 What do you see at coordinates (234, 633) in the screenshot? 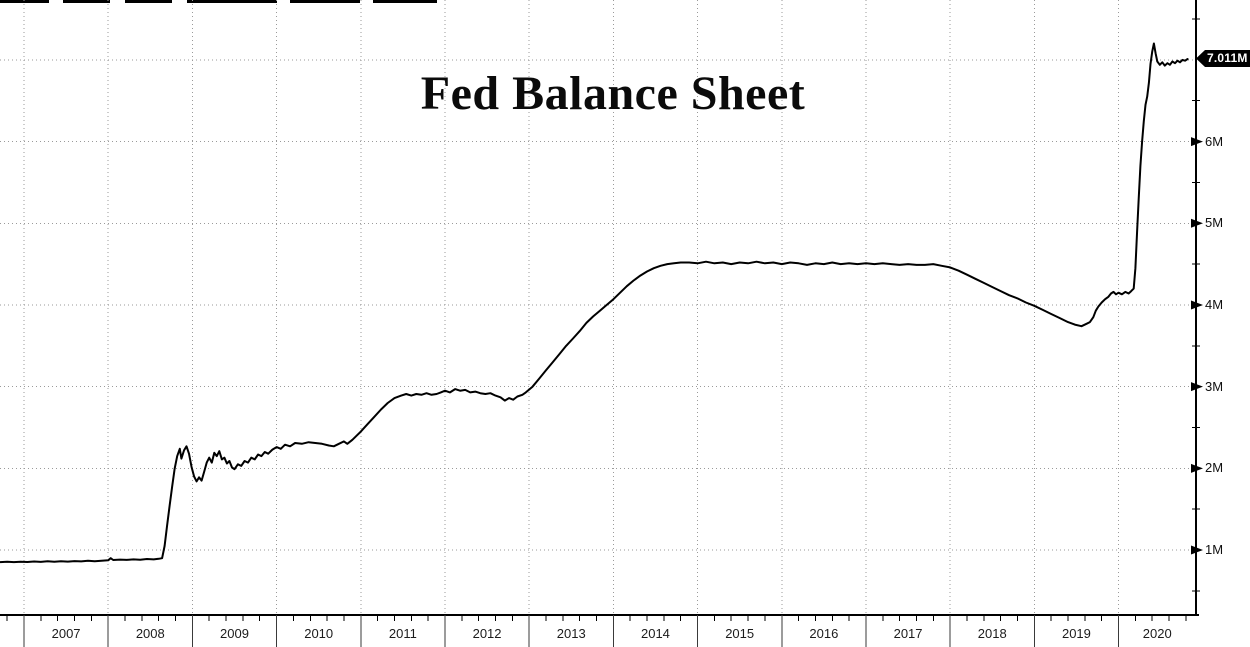
I see `x-axis-label: 2009` at bounding box center [234, 633].